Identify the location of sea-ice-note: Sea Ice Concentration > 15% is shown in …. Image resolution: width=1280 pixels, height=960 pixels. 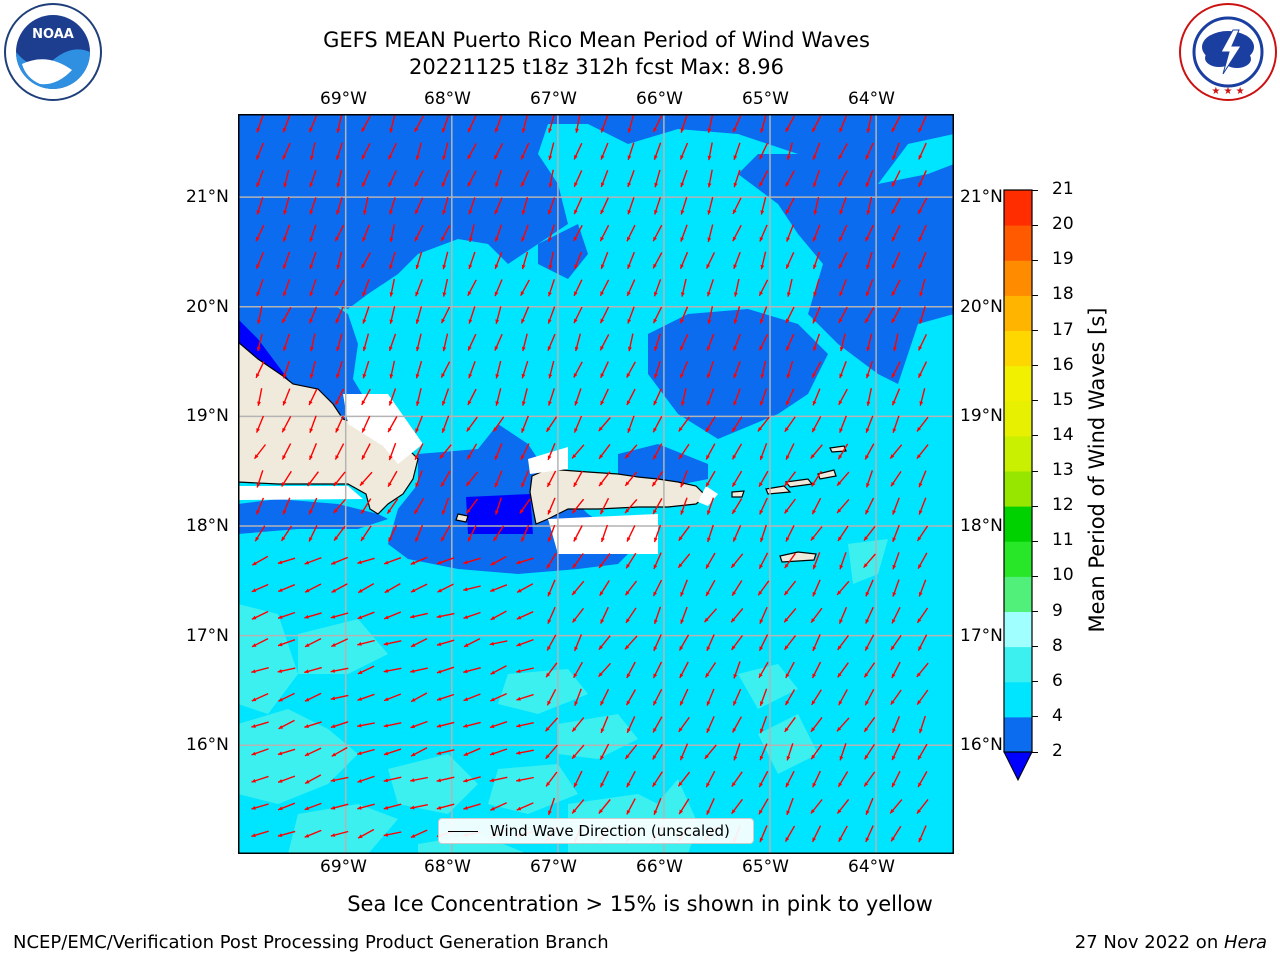
(640, 904).